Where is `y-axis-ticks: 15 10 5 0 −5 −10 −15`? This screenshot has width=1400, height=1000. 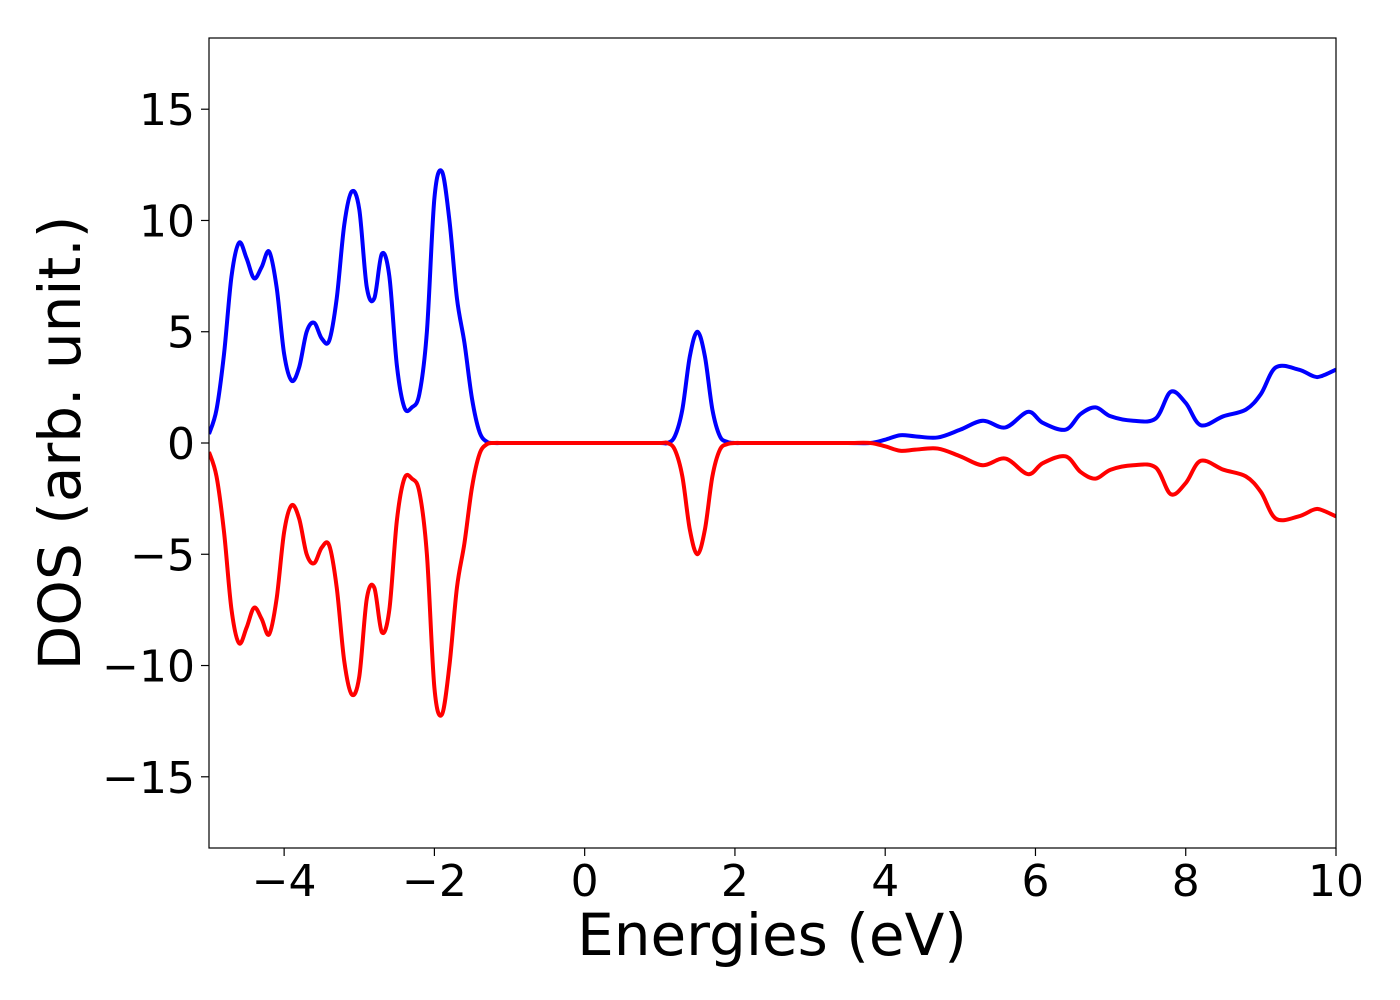 y-axis-ticks: 15 10 5 0 −5 −10 −15 is located at coordinates (155, 444).